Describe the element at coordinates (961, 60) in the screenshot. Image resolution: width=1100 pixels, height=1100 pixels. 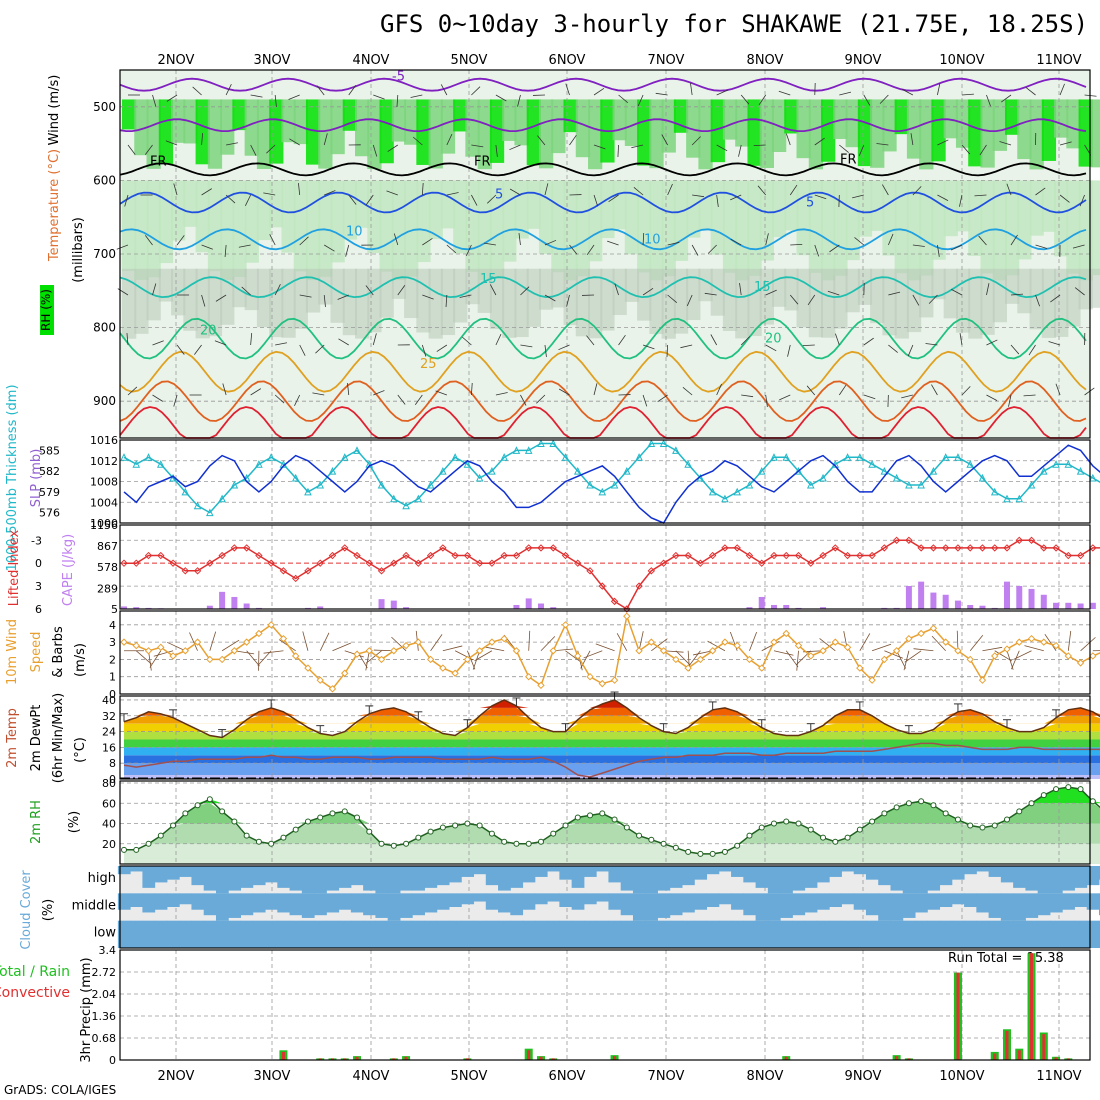
I see `top-day-label: 10NOV` at that location.